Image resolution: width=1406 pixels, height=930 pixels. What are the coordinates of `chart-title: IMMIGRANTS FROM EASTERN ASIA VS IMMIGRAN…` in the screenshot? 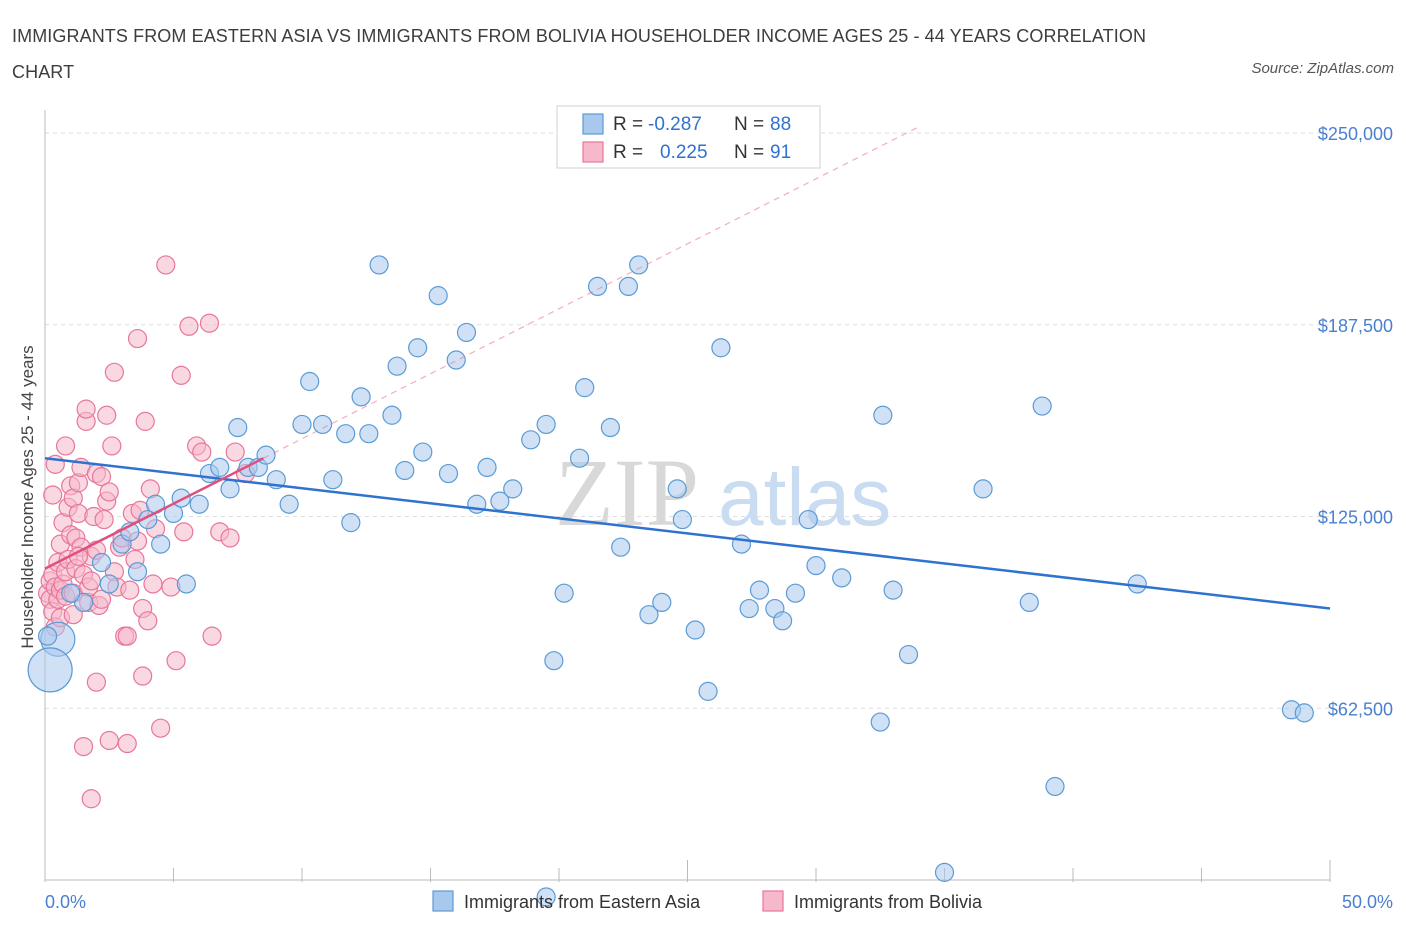 It's located at (579, 54).